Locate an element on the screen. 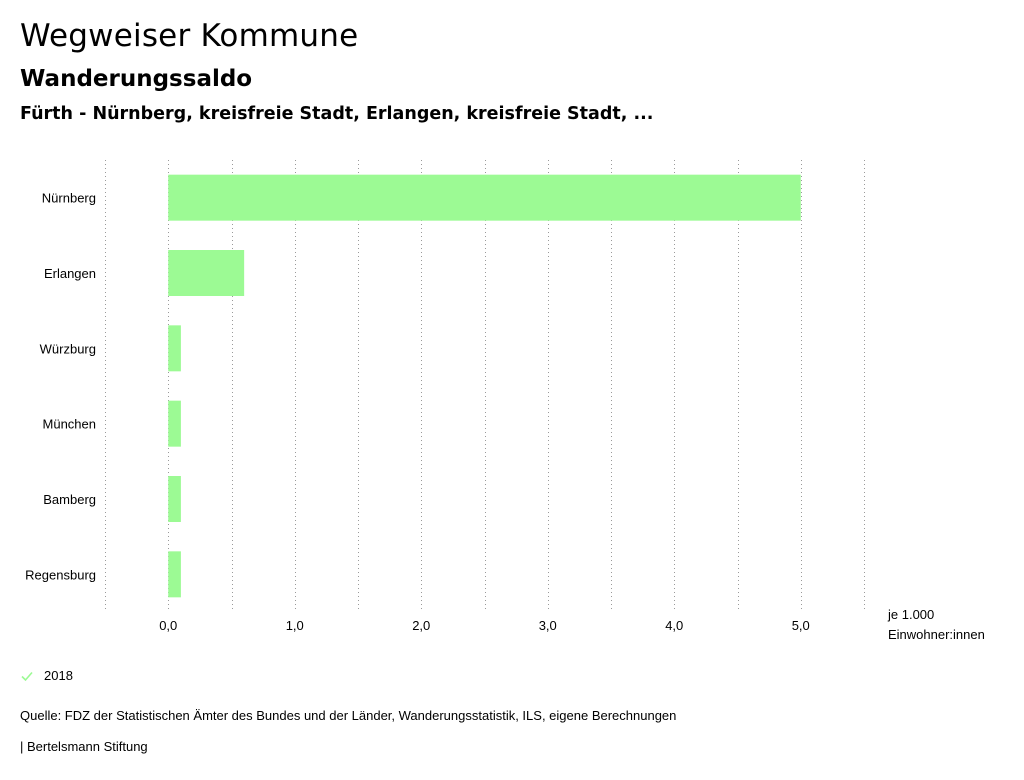 The width and height of the screenshot is (1024, 780). page-title: Wegweiser Kommune is located at coordinates (189, 36).